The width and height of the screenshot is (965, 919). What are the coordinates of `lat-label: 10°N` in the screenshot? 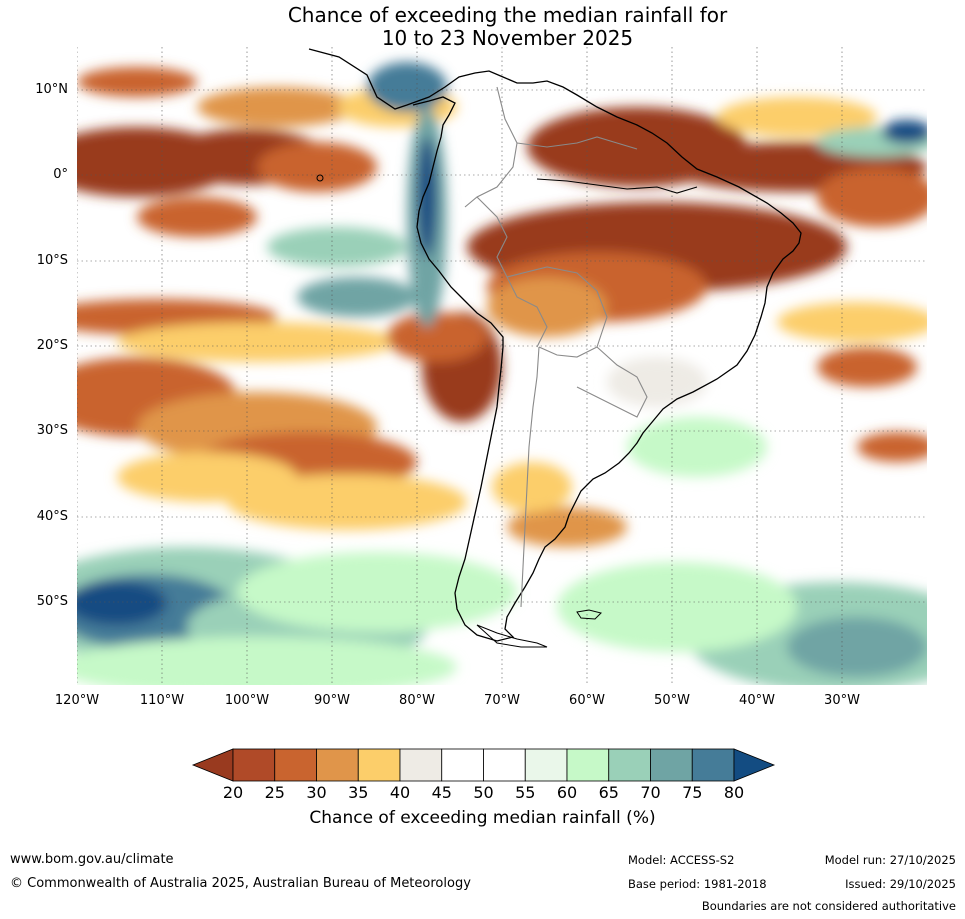 It's located at (51, 89).